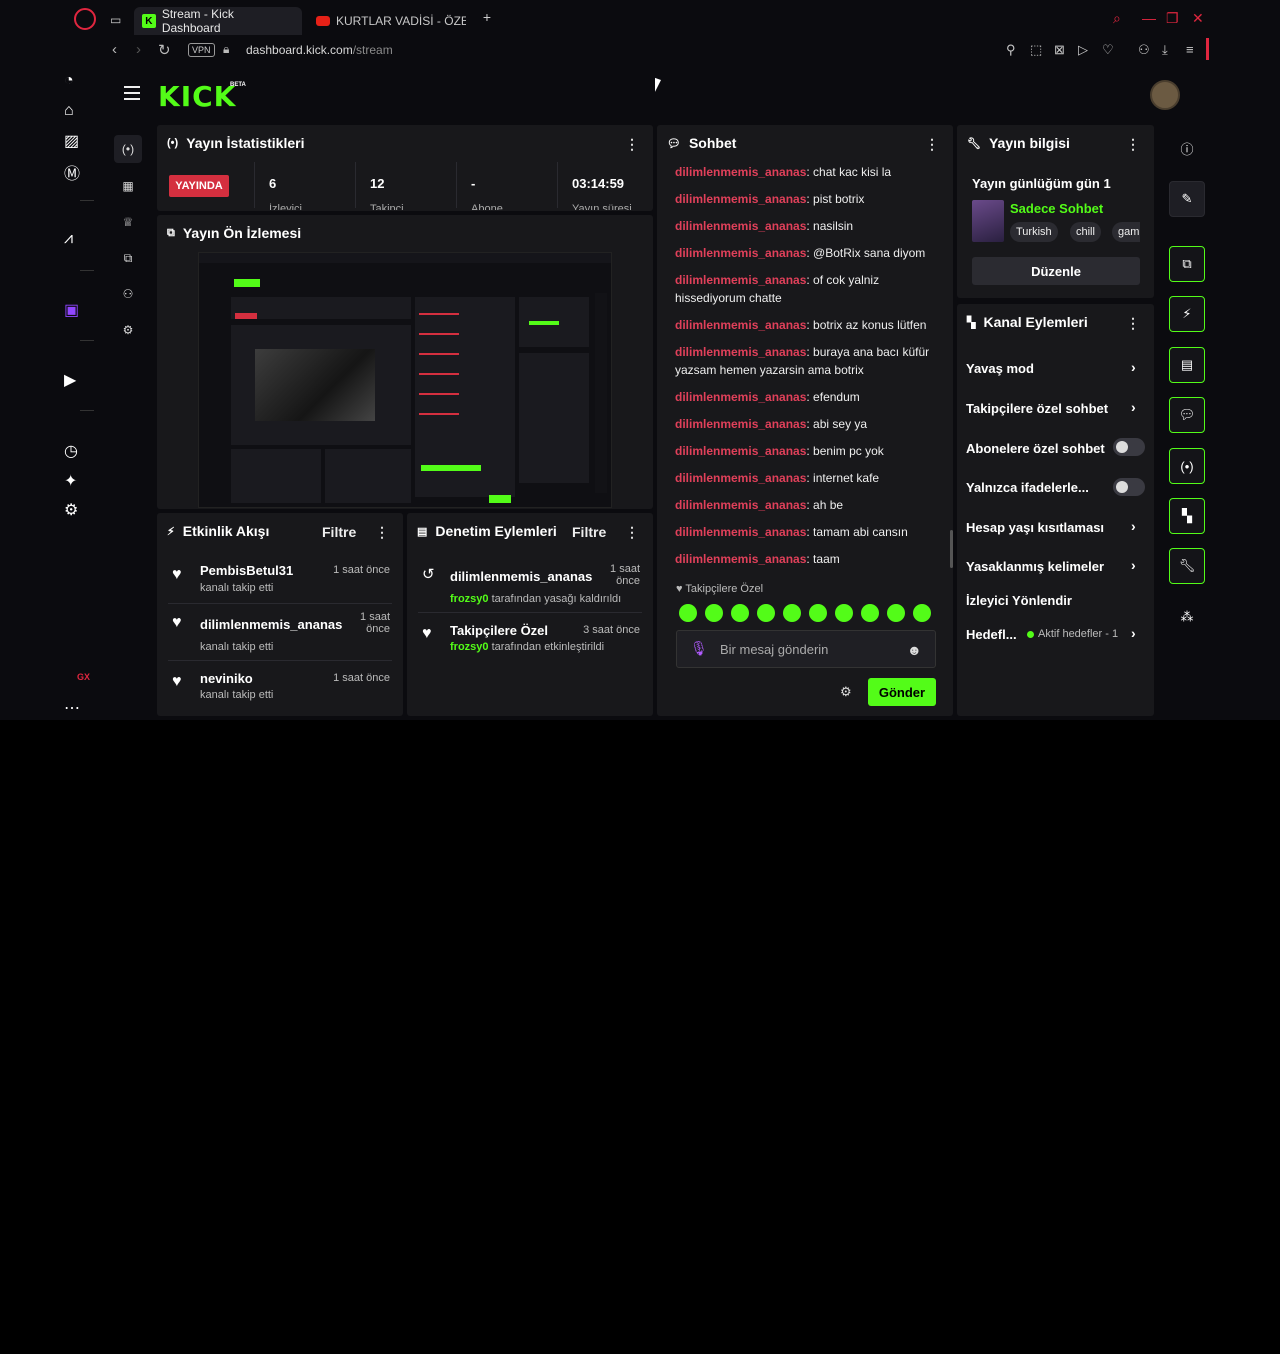  I want to click on address-bar: dashboard.kick.com/stream, so click(319, 50).